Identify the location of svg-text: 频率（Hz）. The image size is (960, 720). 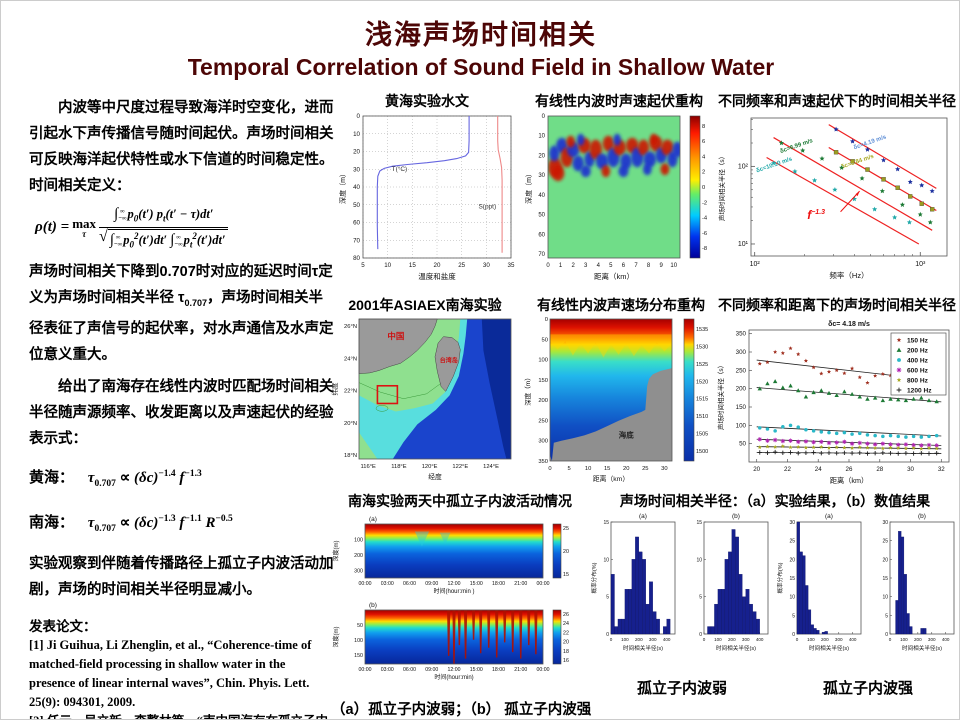
(848, 275).